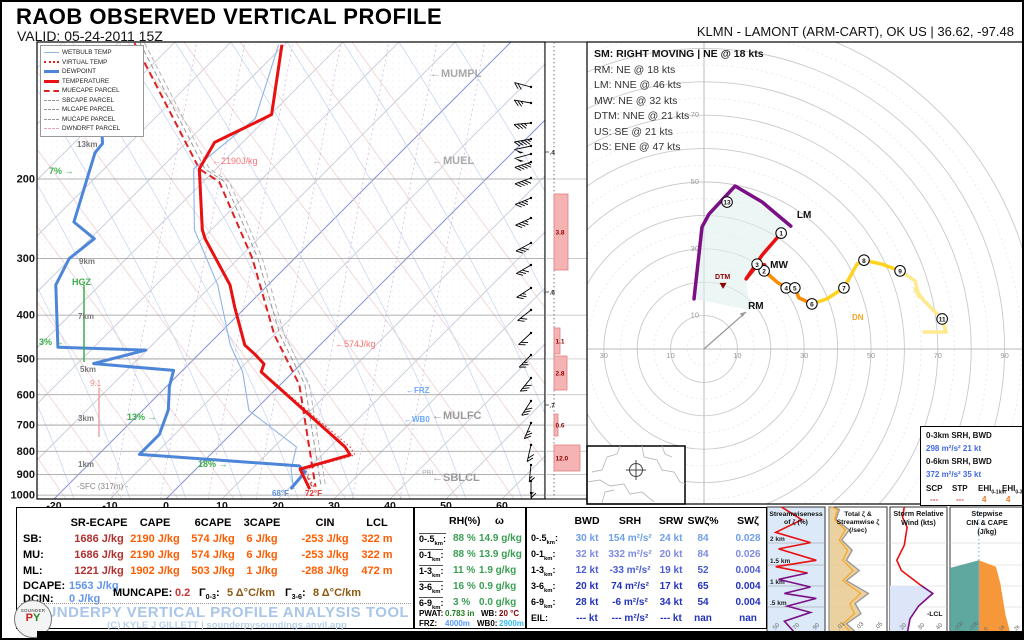 The width and height of the screenshot is (1024, 640). Describe the element at coordinates (431, 604) in the screenshot. I see `table-b-row-label: 6-9km:` at that location.